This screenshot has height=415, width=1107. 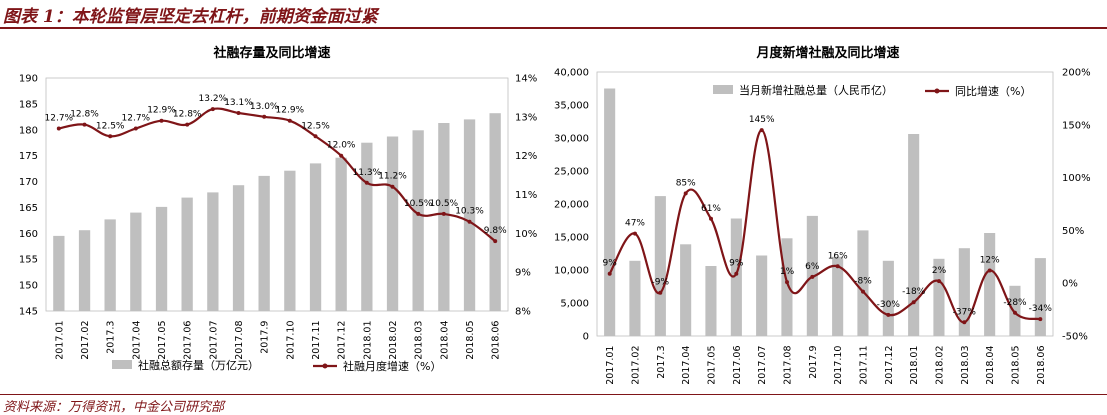 I want to click on y-left-tick-label: 175, so click(x=28, y=156).